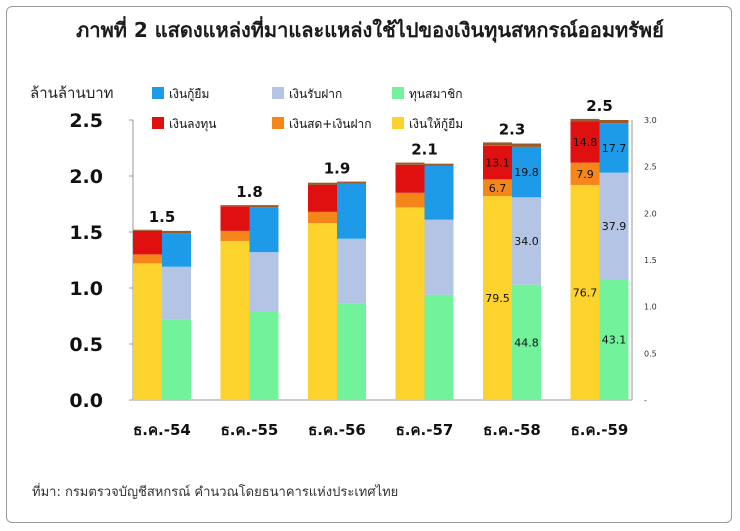  What do you see at coordinates (645, 400) in the screenshot?
I see `y2-tick-label: -` at bounding box center [645, 400].